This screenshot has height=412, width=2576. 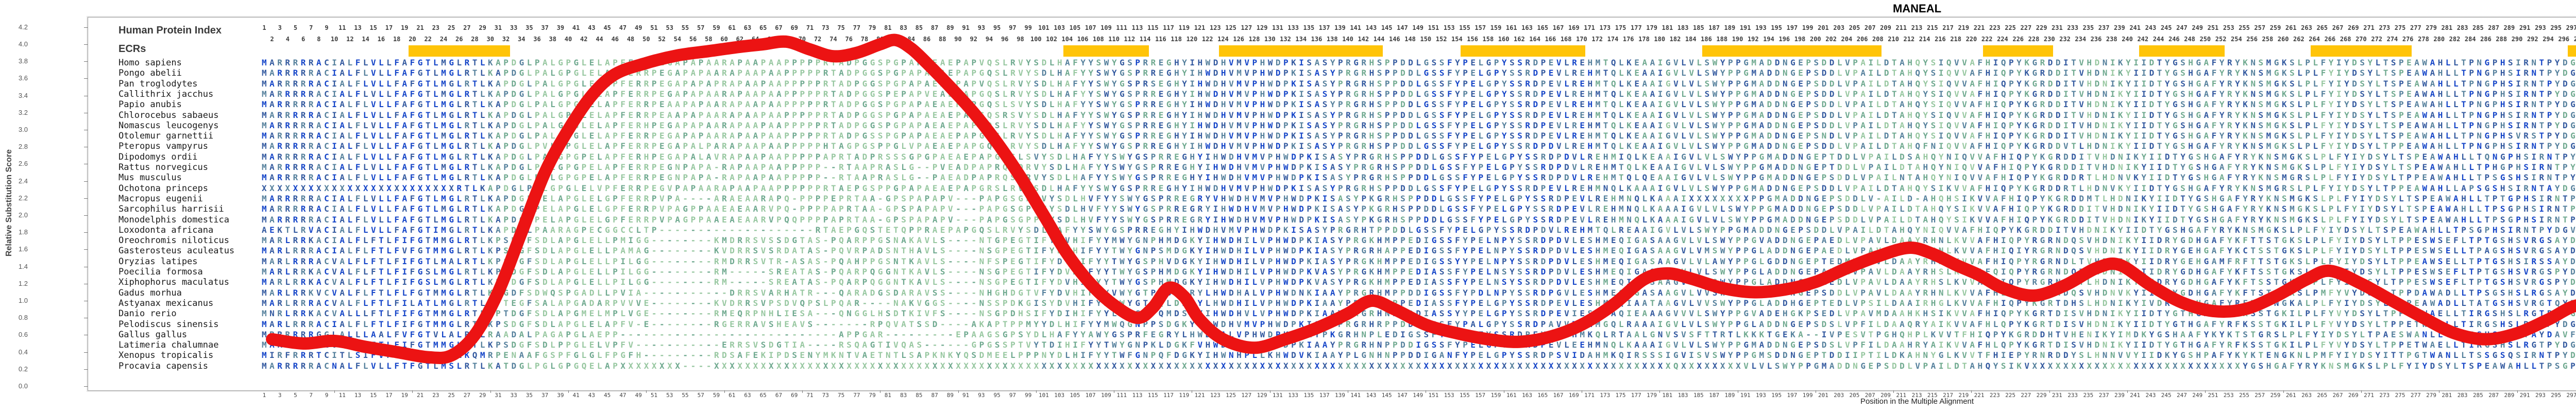 I want to click on top-position-number: 65, so click(x=763, y=27).